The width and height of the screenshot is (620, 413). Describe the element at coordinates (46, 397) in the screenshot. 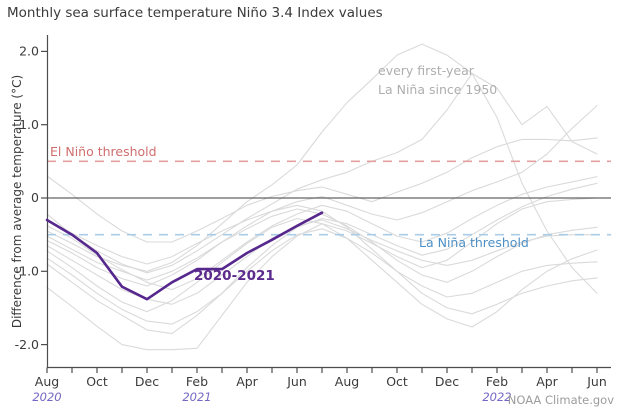

I see `year-label: 2020` at that location.